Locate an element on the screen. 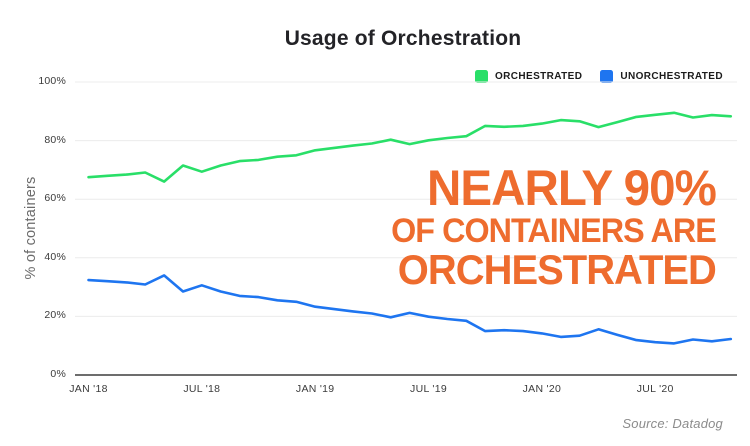 The width and height of the screenshot is (750, 446). x-tick-label: JUL '20 is located at coordinates (655, 389).